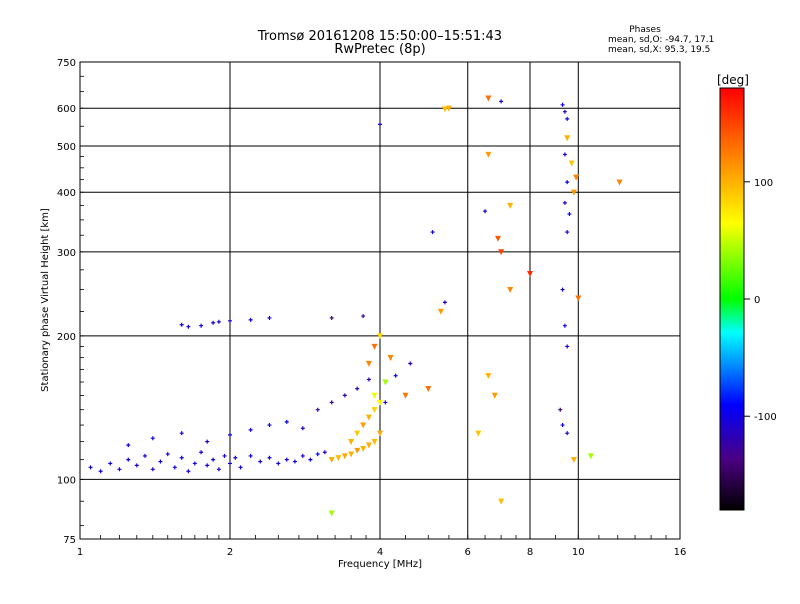 The width and height of the screenshot is (800, 604). What do you see at coordinates (732, 299) in the screenshot?
I see `colorbar` at bounding box center [732, 299].